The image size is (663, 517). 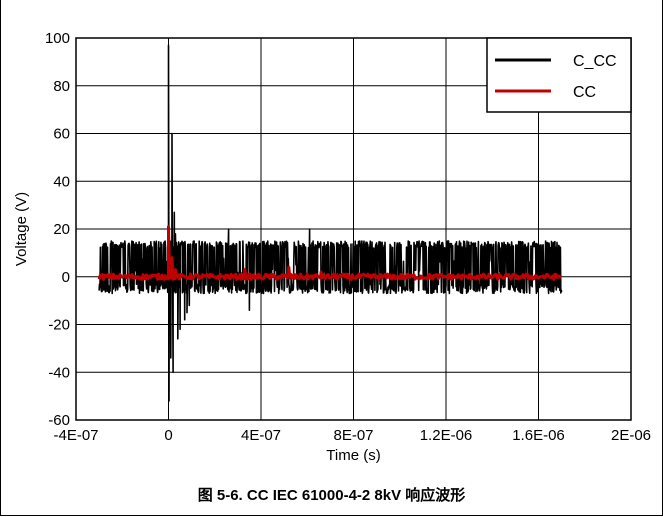 What do you see at coordinates (595, 61) in the screenshot?
I see `legend-label-c-cc: C_CC` at bounding box center [595, 61].